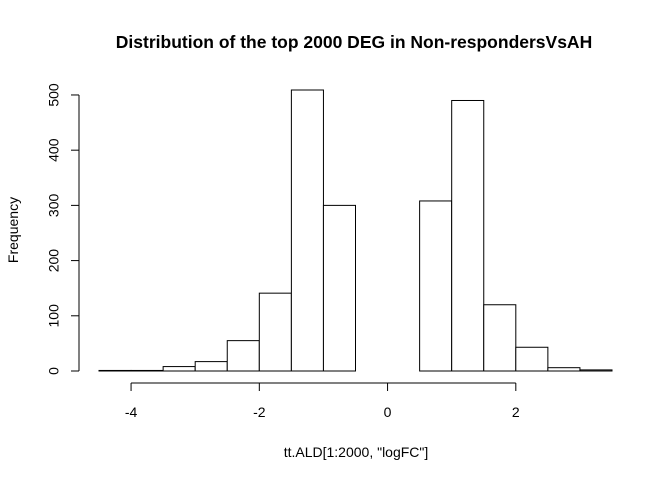 This screenshot has width=672, height=485. I want to click on y-tick-label: 500, so click(54, 95).